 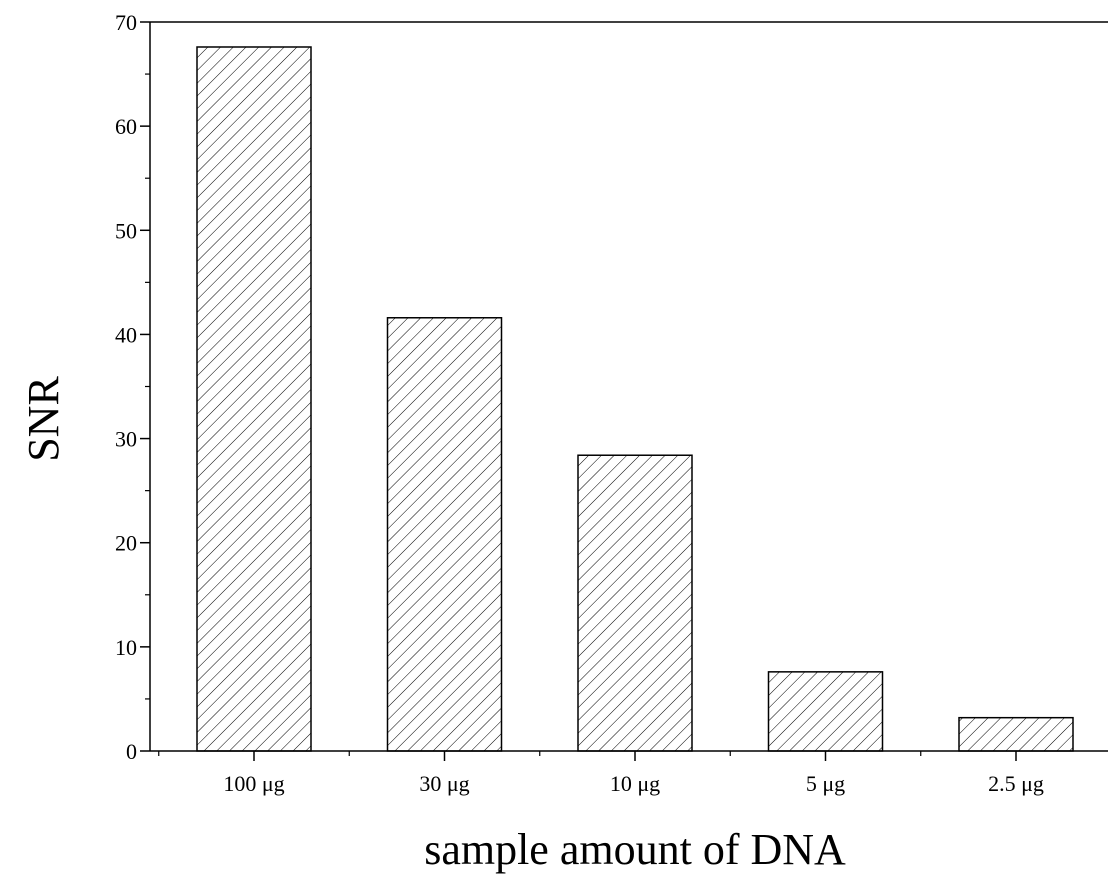 I want to click on y-tick-label: 50, so click(x=126, y=230).